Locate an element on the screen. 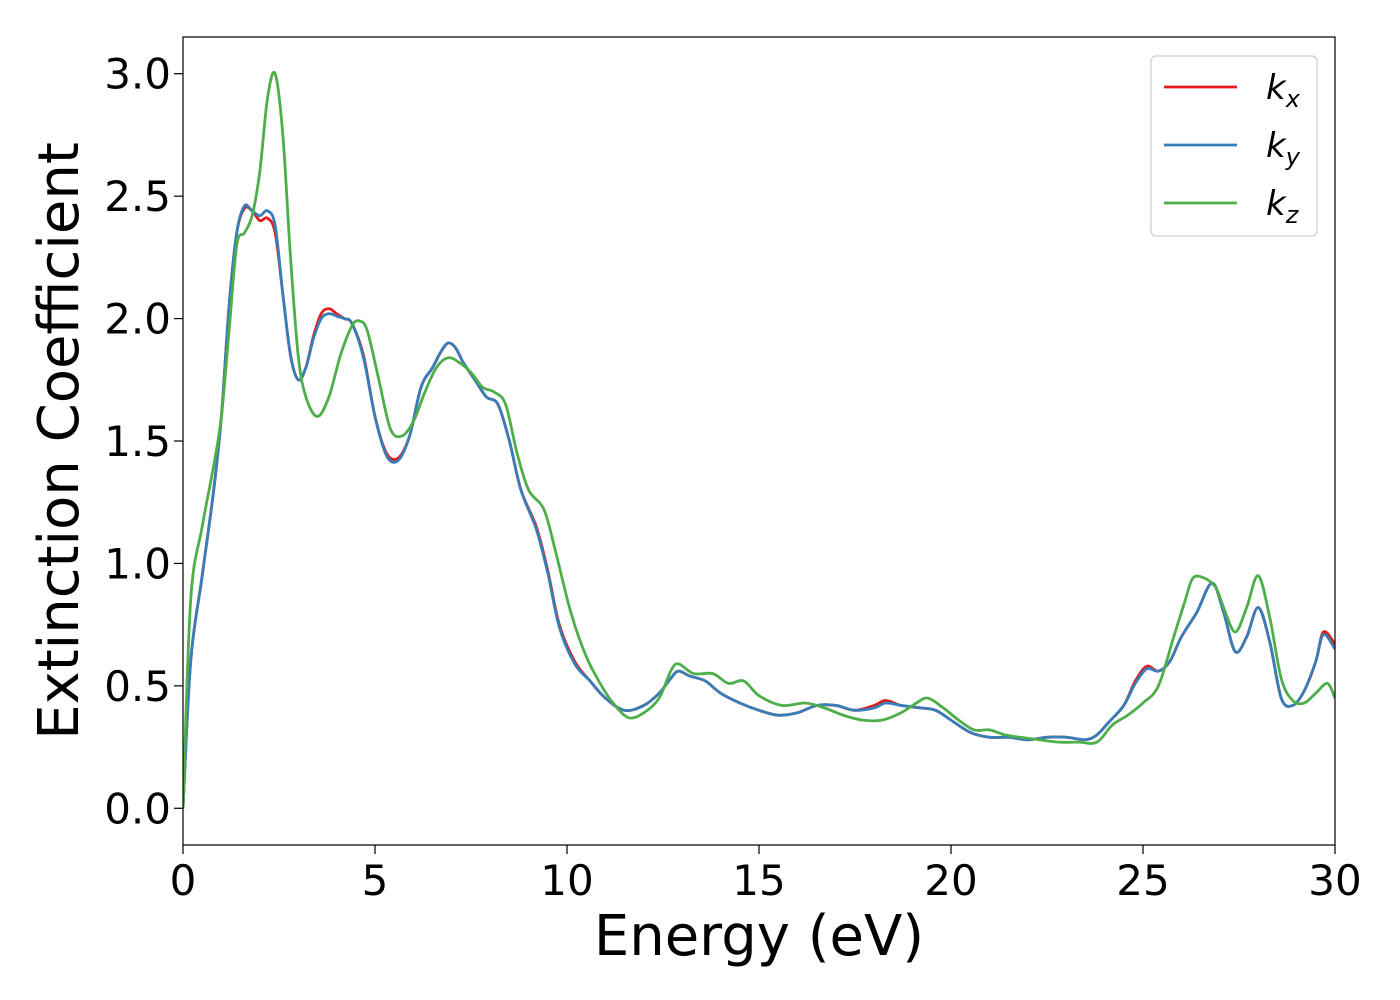 The width and height of the screenshot is (1400, 1000). x-tick-label: 10 is located at coordinates (566, 880).